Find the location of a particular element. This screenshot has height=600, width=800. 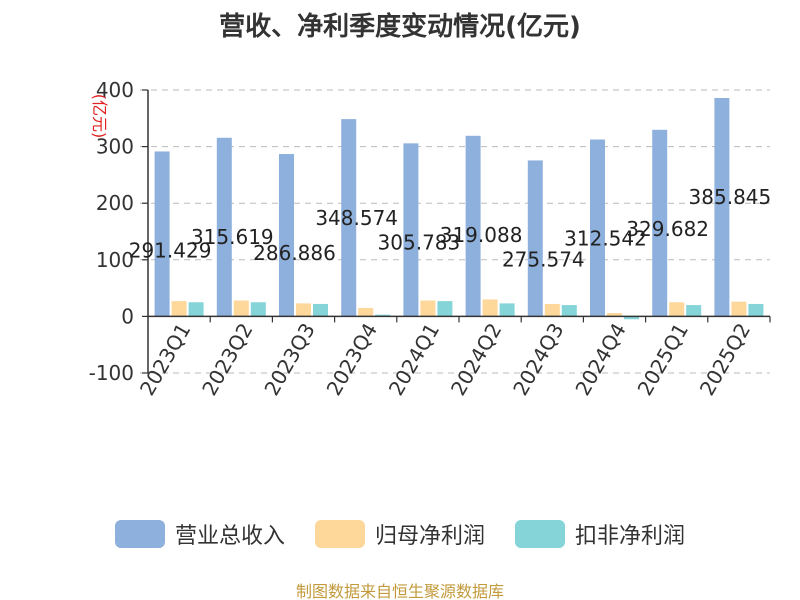

data-label-revenue-2024Q2: 319.088 is located at coordinates (481, 235).